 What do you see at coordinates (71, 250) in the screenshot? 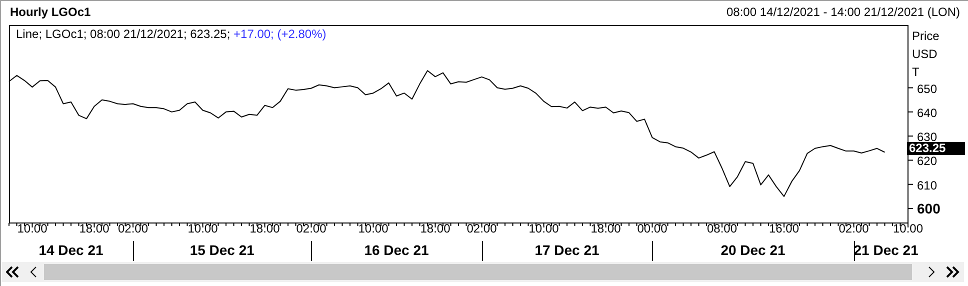
I see `text: 14 Dec 21` at bounding box center [71, 250].